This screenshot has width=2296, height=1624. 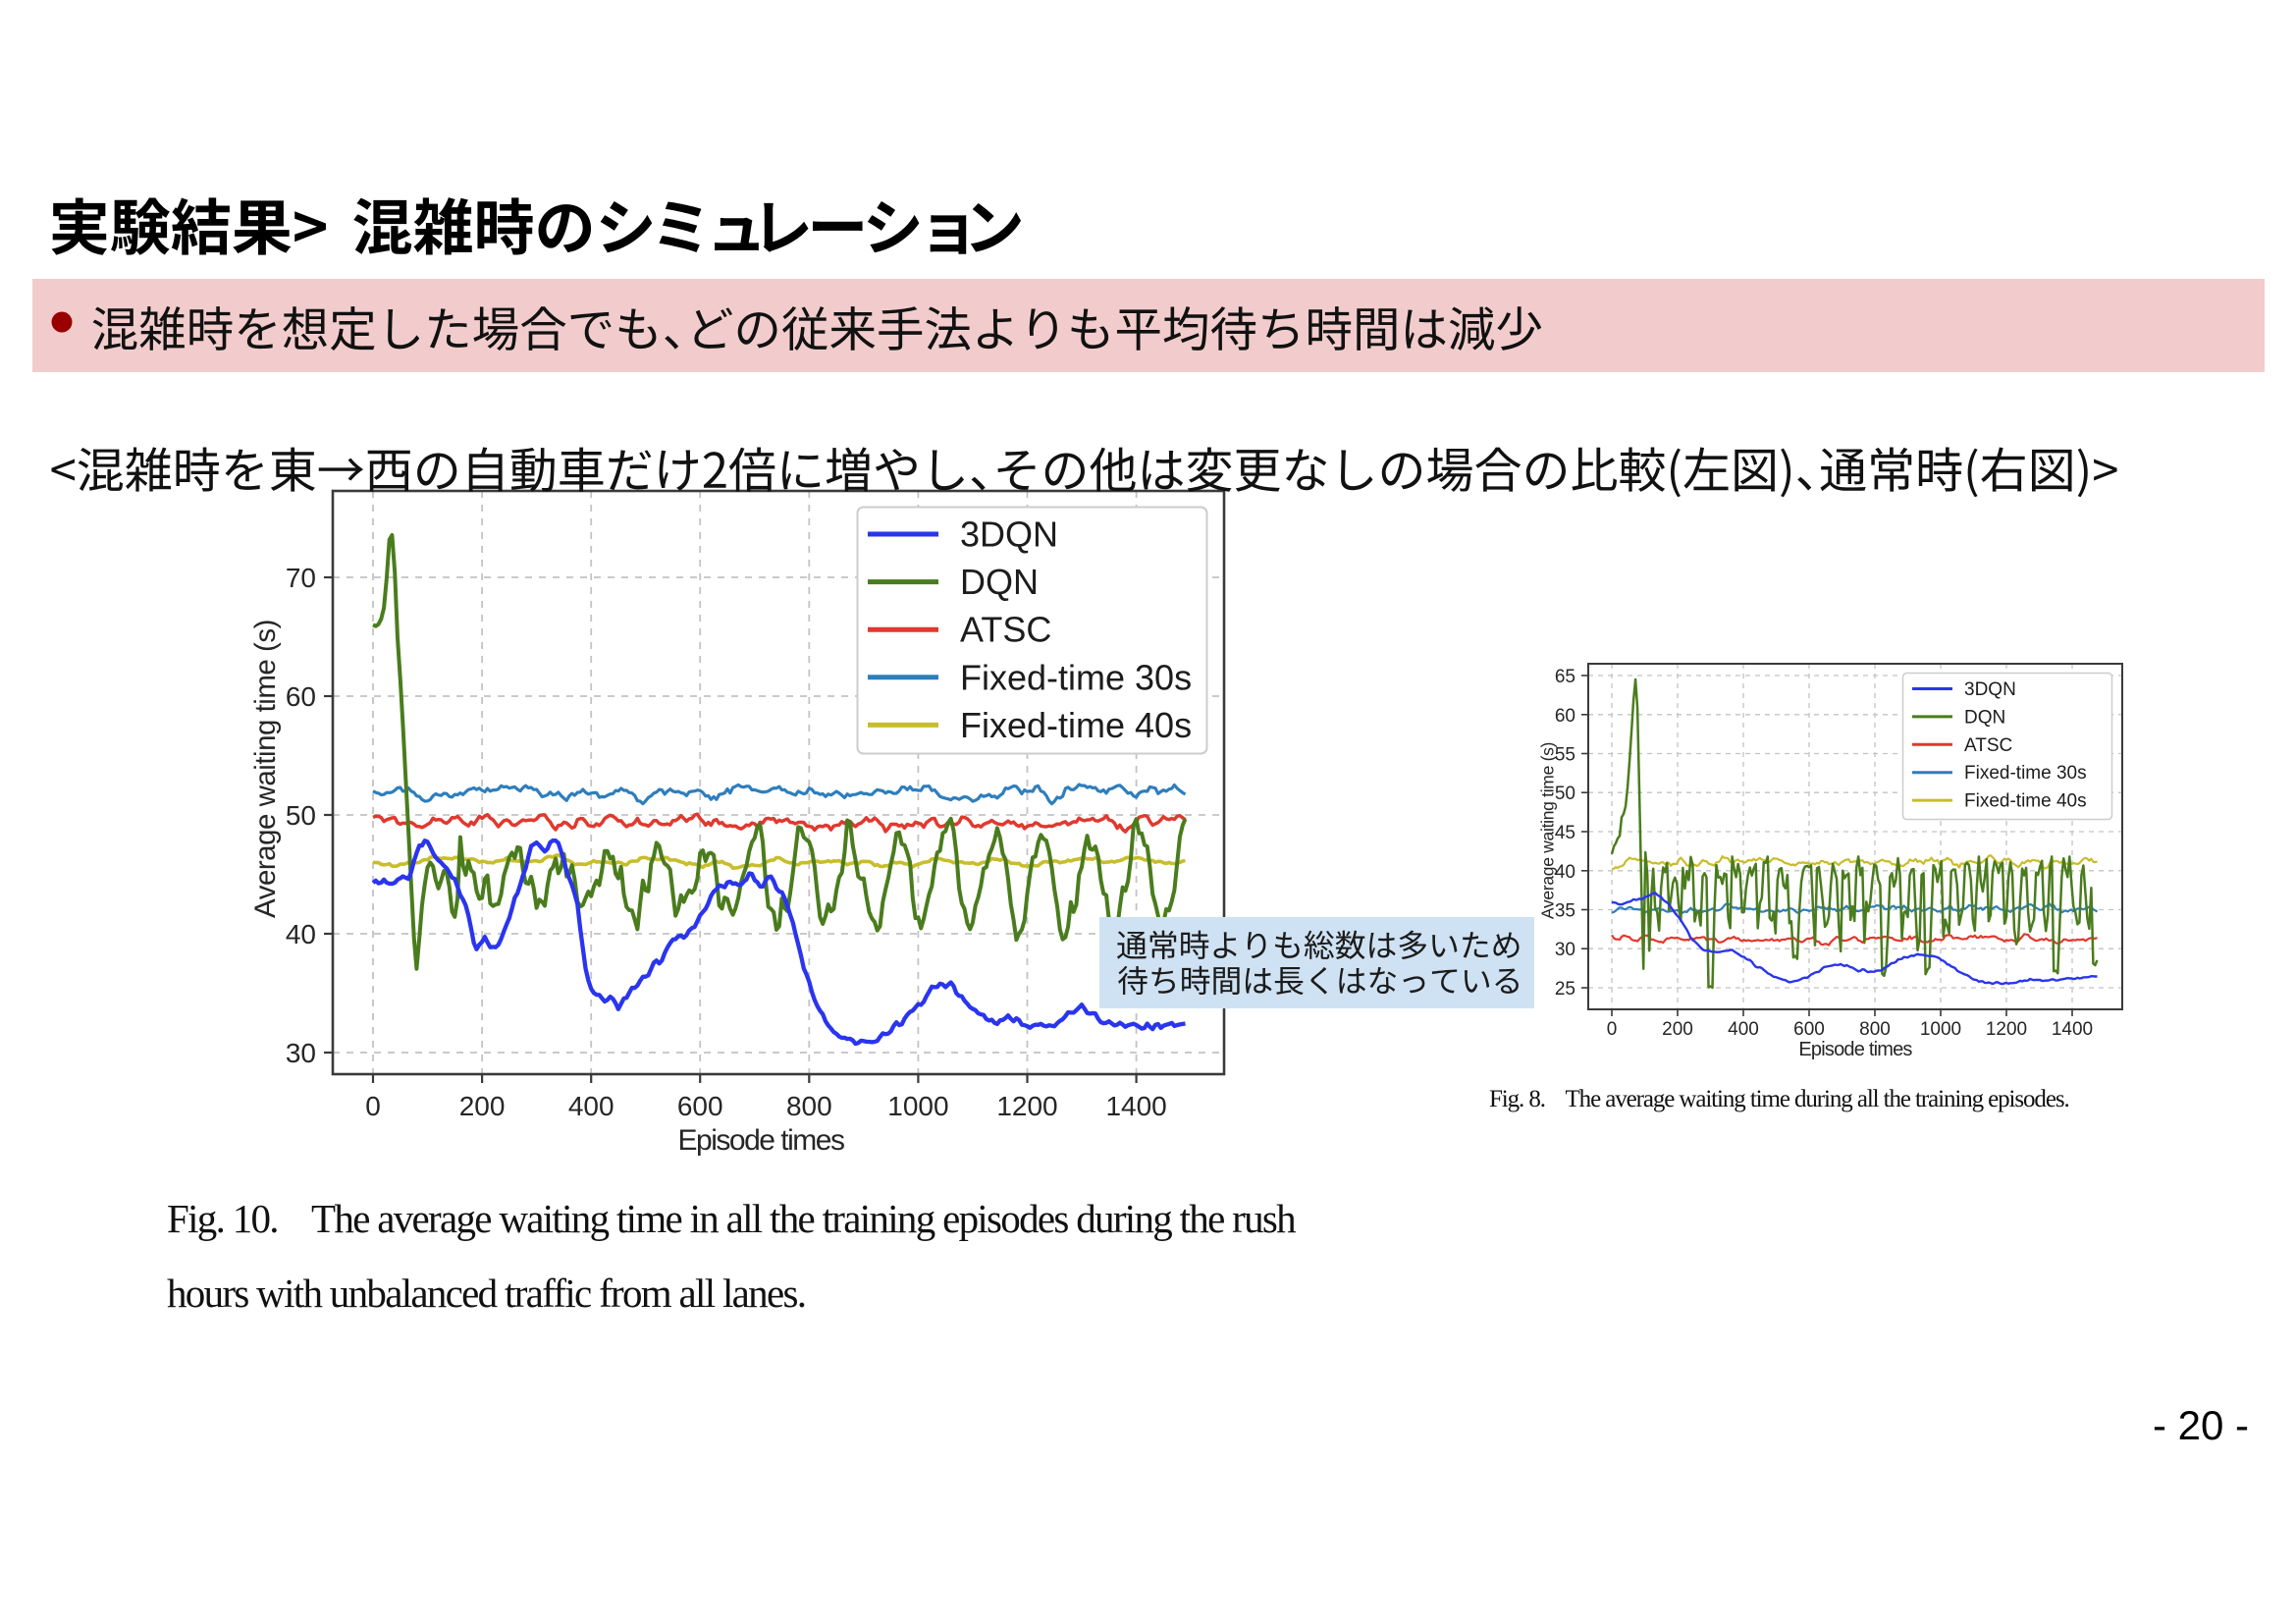 What do you see at coordinates (1565, 911) in the screenshot?
I see `svg-text: 35` at bounding box center [1565, 911].